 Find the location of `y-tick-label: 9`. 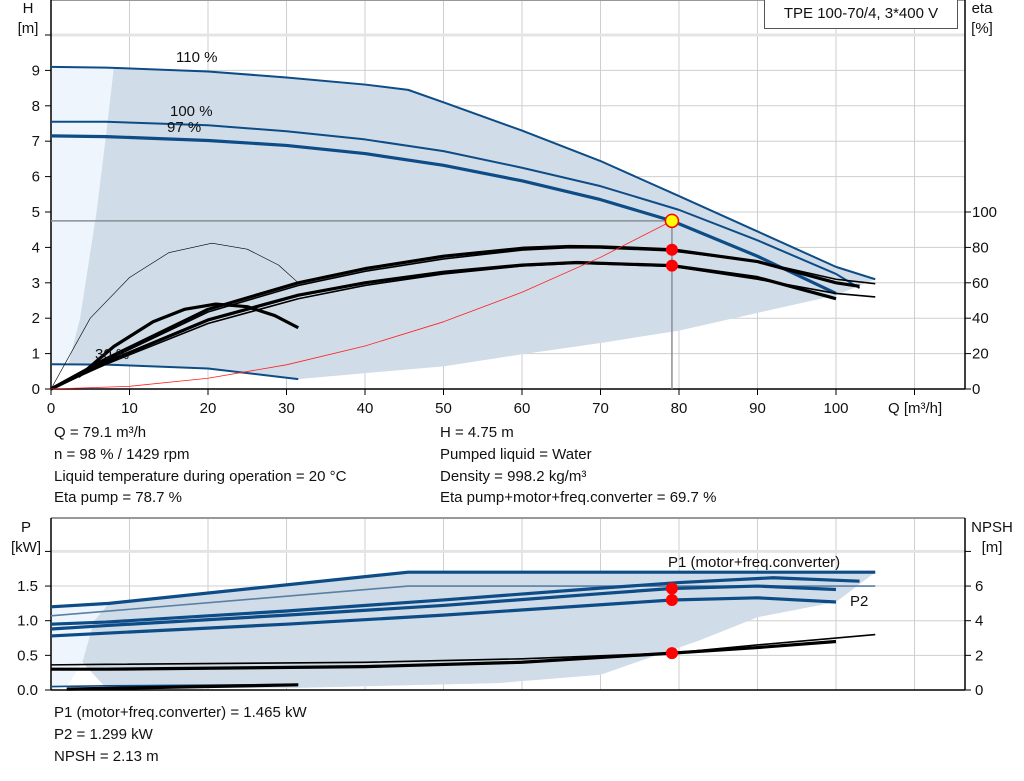

y-tick-label: 9 is located at coordinates (36, 70).